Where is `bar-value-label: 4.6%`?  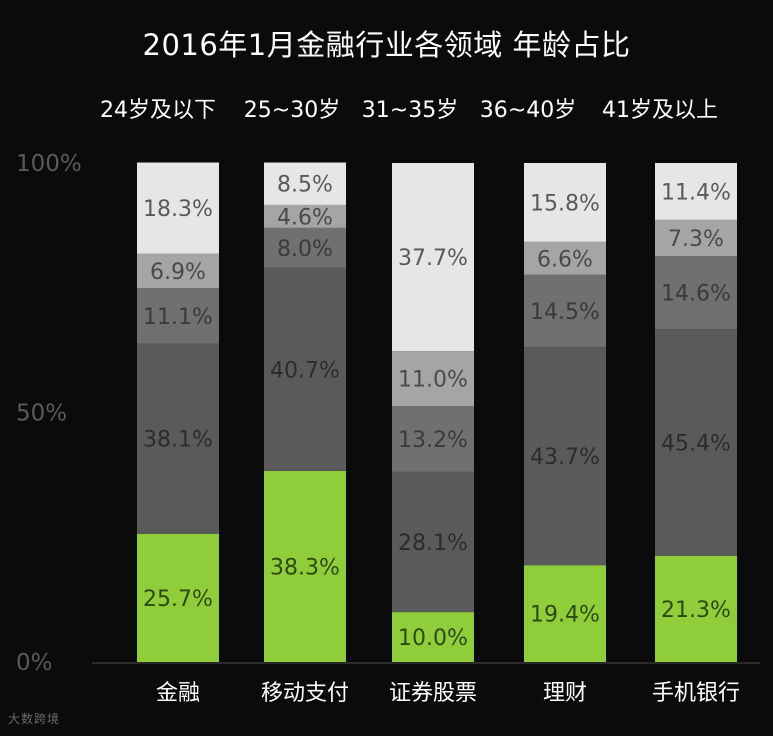 bar-value-label: 4.6% is located at coordinates (305, 217).